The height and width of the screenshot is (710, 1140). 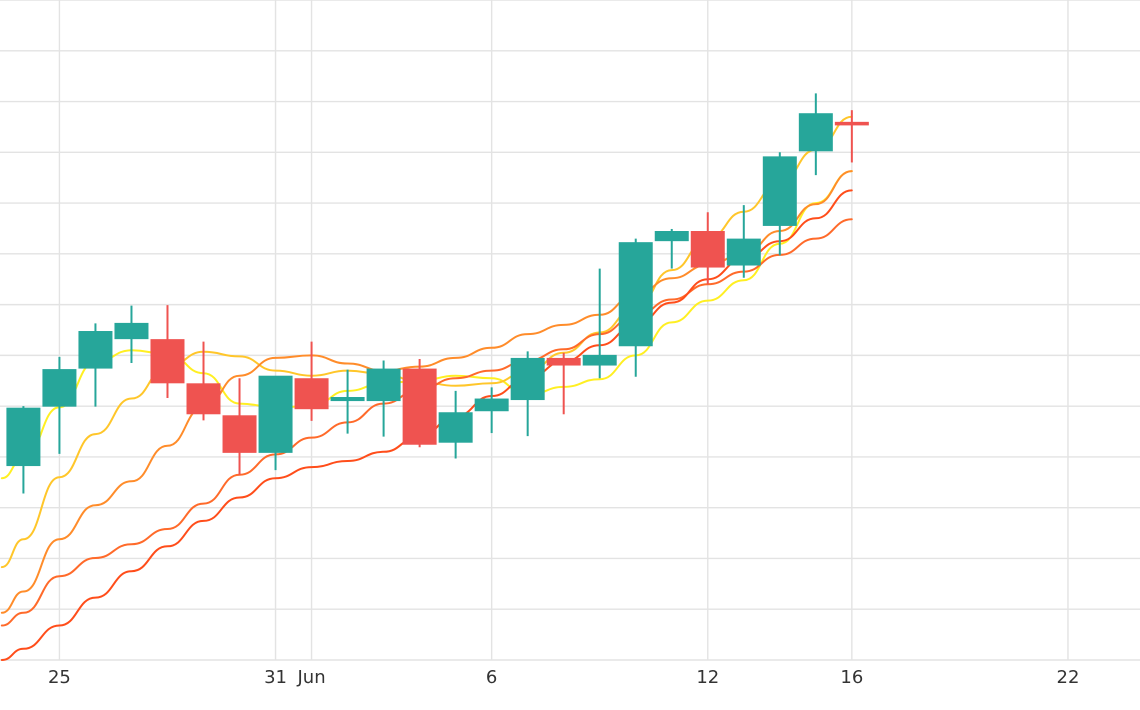 I want to click on x-axis-tick-labels: 25 31 Jun 6 12 16 22, so click(x=563, y=677).